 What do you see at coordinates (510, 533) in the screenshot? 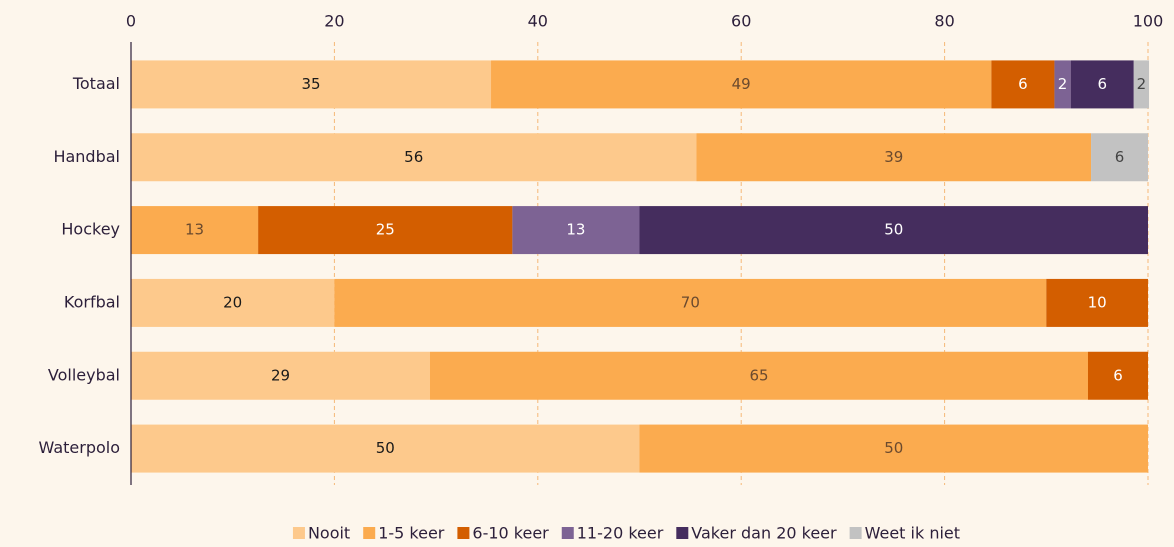
I see `legend-label: 6-10 keer` at bounding box center [510, 533].